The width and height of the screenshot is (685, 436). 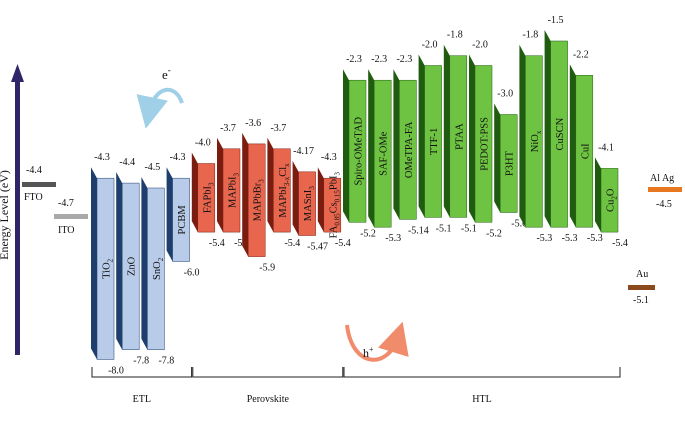 I want to click on fto-level-bar, so click(x=39, y=184).